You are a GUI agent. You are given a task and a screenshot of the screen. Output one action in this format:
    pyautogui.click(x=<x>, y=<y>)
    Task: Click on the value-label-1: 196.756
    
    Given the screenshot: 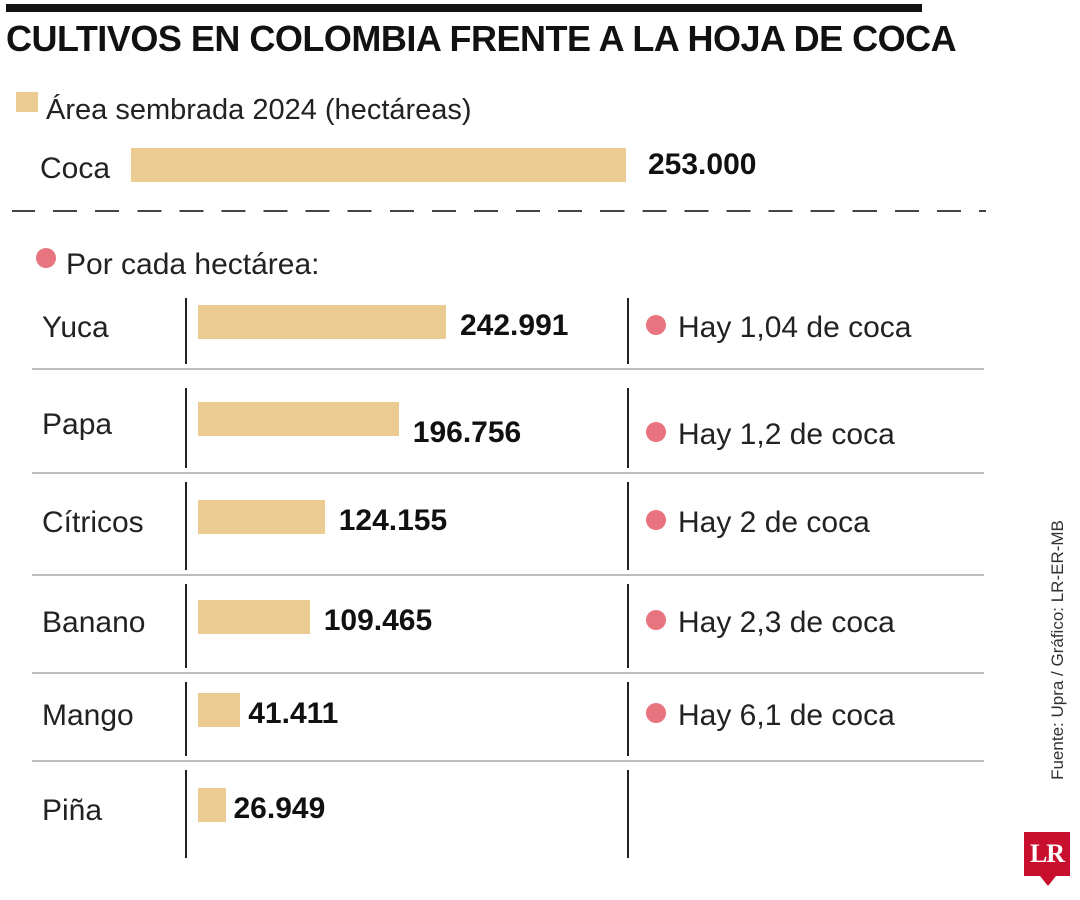 What is the action you would take?
    pyautogui.click(x=467, y=432)
    